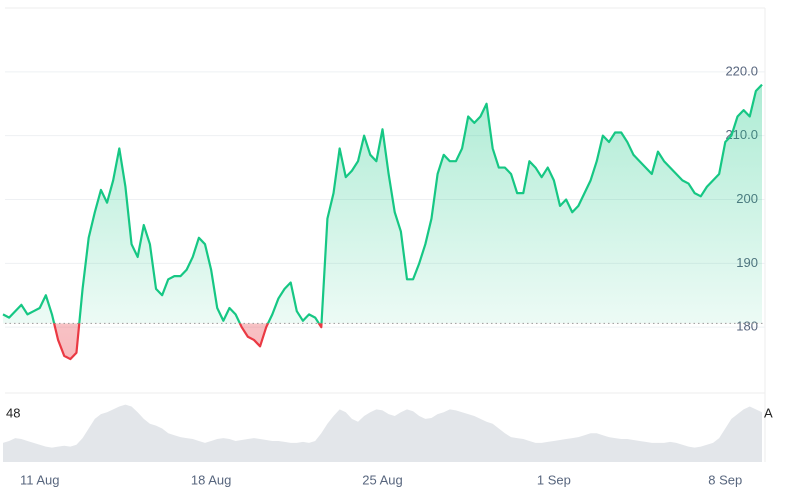  I want to click on volume-area, so click(382, 433).